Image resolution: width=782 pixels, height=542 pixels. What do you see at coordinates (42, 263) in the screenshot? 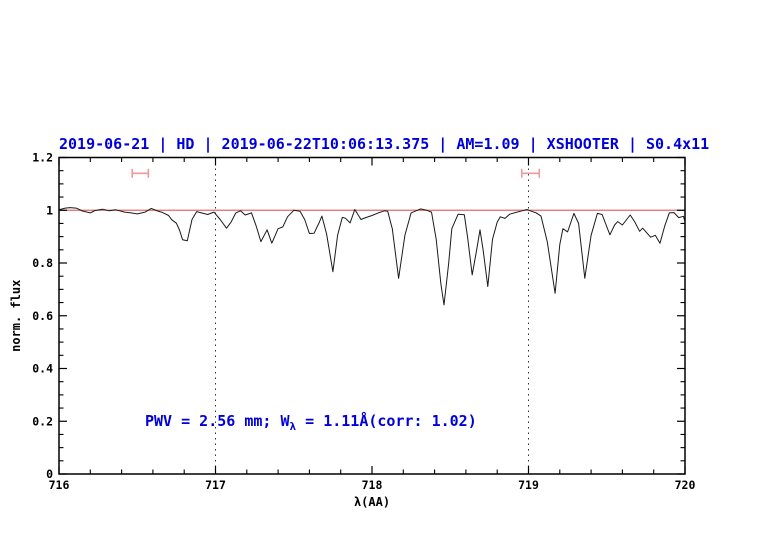
I see `y-tick-label: 0.8` at bounding box center [42, 263].